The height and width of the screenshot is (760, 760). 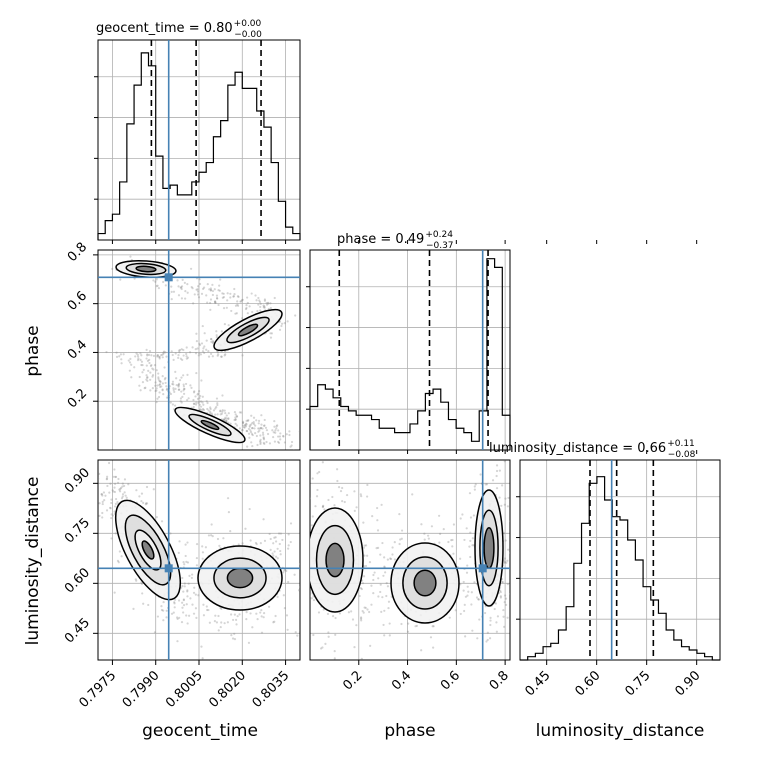 I want to click on xticks-luminosity_distance: 0.45 0.60 0.75 0.90, so click(x=612, y=469).